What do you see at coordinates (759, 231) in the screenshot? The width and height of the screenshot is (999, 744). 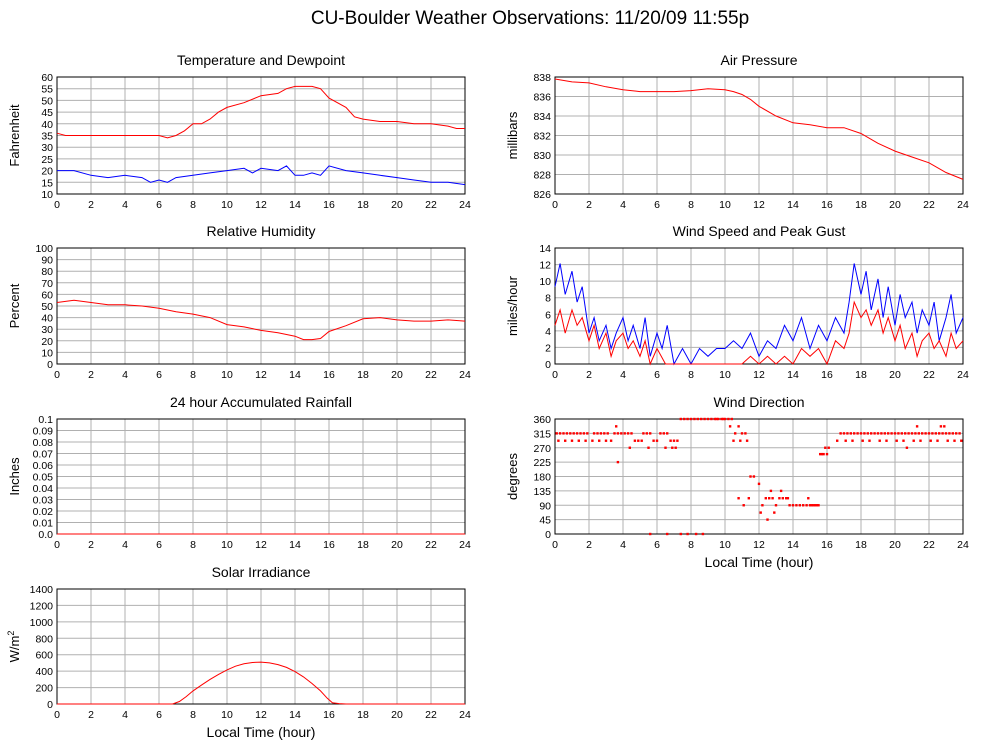 I see `wind-title: Wind Speed and Peak Gust` at bounding box center [759, 231].